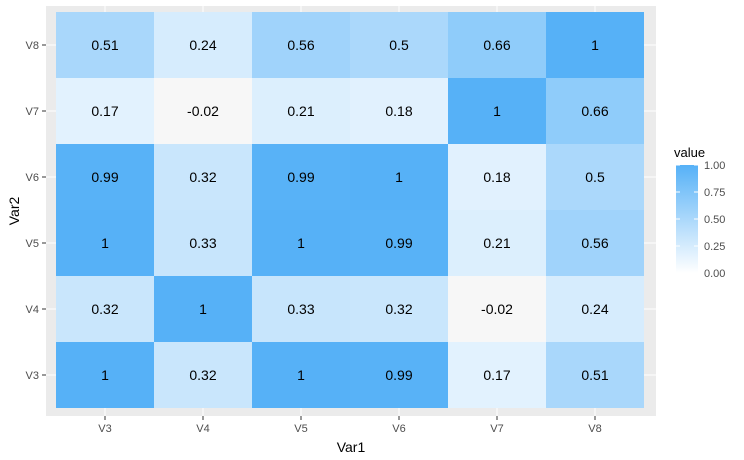 The width and height of the screenshot is (744, 460). What do you see at coordinates (14, 211) in the screenshot?
I see `y-axis-title: Var2` at bounding box center [14, 211].